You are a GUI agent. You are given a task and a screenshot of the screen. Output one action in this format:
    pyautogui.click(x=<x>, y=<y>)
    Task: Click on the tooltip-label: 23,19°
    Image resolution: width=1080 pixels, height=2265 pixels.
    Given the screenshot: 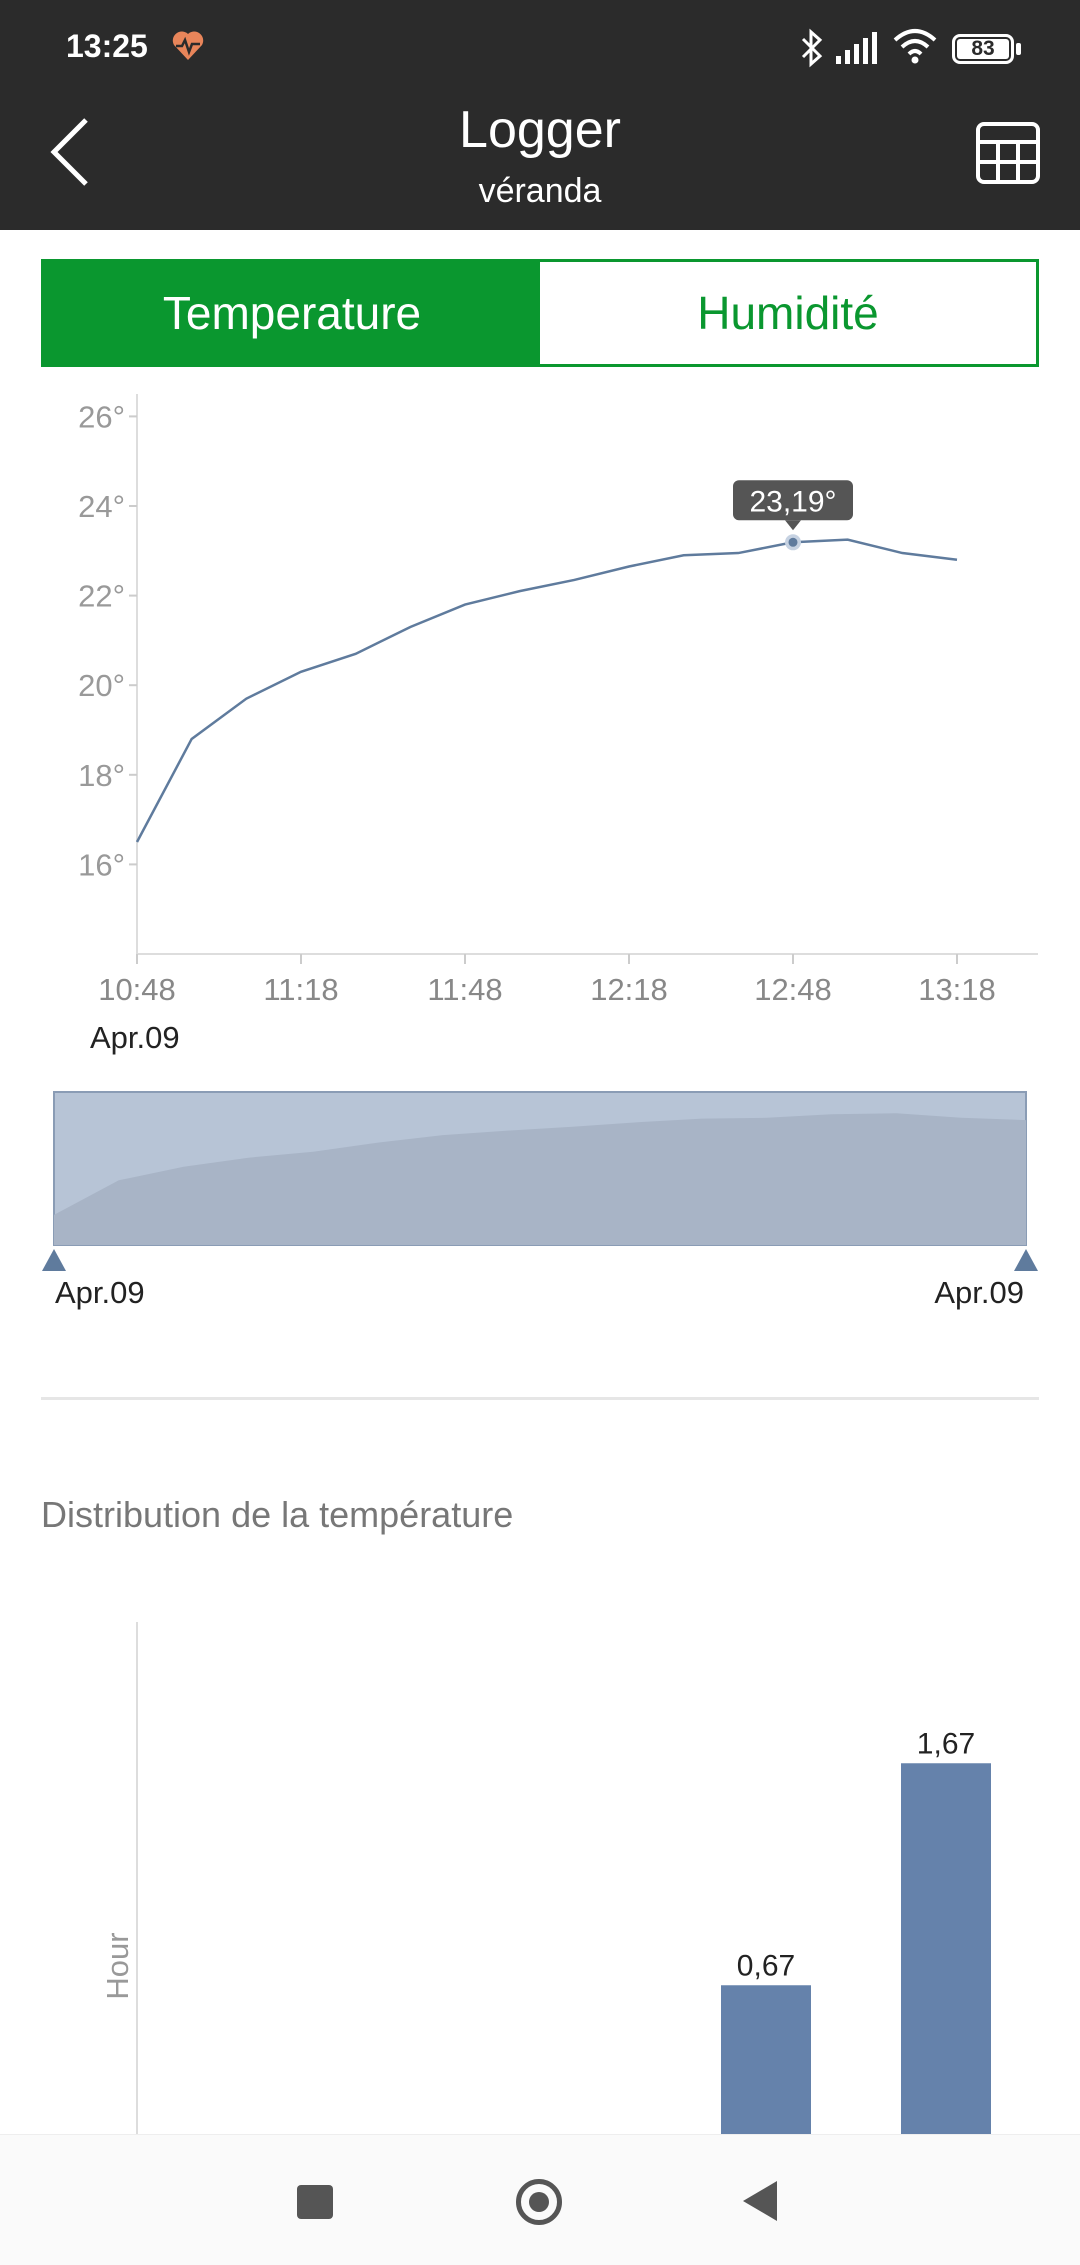 What is the action you would take?
    pyautogui.click(x=792, y=501)
    